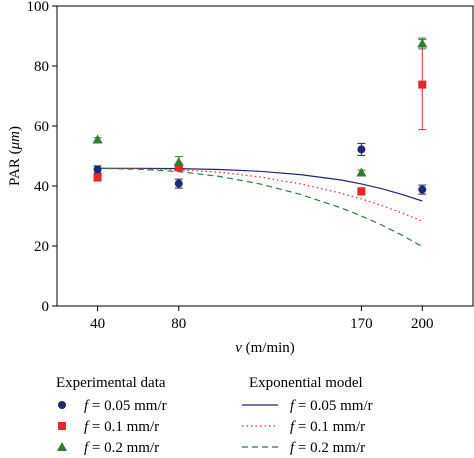 This screenshot has width=474, height=458. I want to click on legend-experimental: f = 0.05 mm/r f = 0.1 mm/r f = 0.2 mm/r, so click(112, 427).